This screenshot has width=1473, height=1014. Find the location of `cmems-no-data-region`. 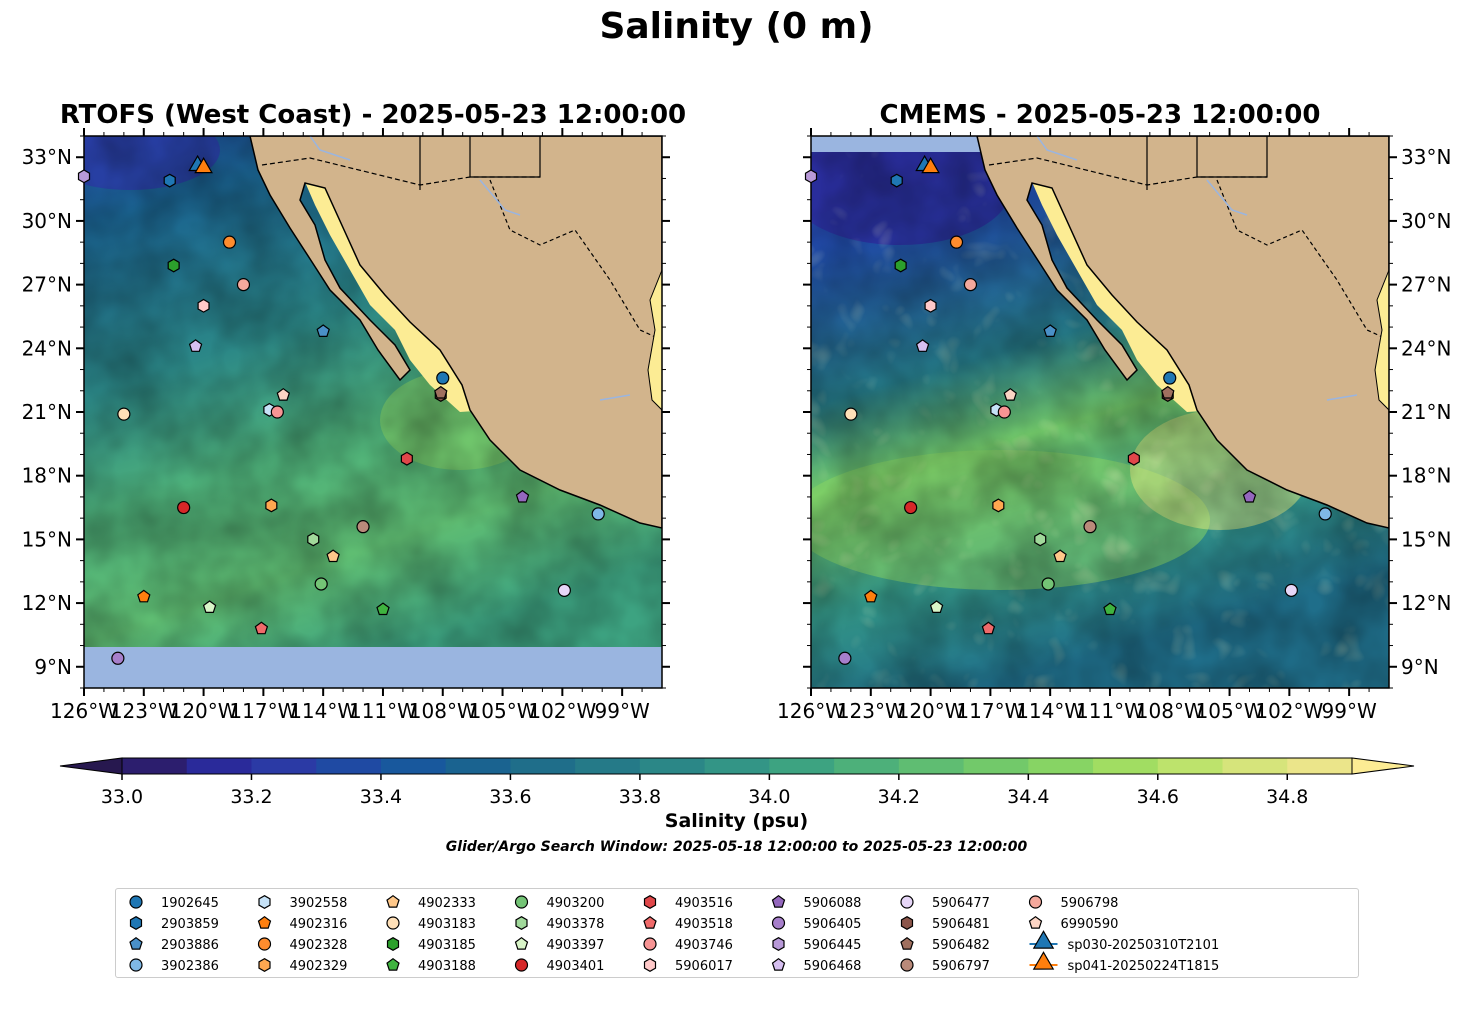

cmems-no-data-region is located at coordinates (896, 144).